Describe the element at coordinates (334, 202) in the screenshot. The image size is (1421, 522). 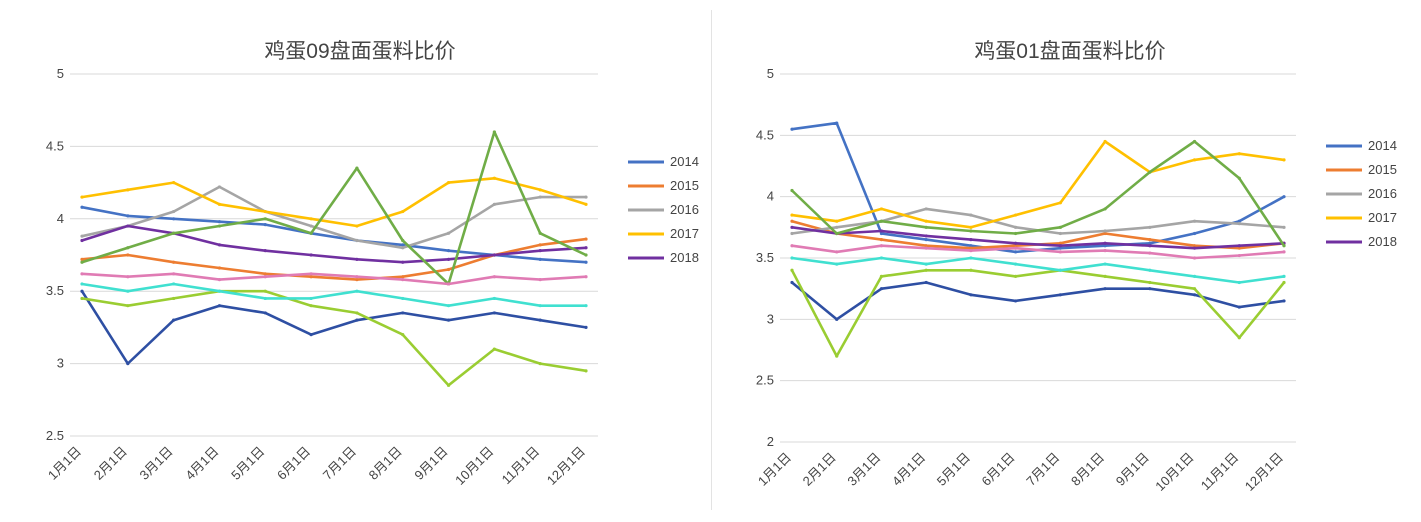
I see `series-line-2017` at that location.